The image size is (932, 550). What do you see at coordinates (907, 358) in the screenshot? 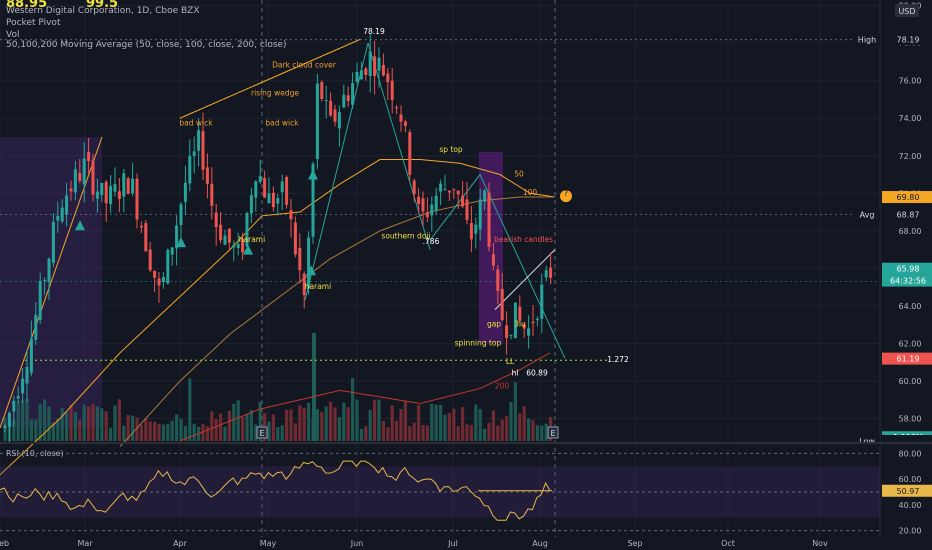
I see `price-label-box` at bounding box center [907, 358].